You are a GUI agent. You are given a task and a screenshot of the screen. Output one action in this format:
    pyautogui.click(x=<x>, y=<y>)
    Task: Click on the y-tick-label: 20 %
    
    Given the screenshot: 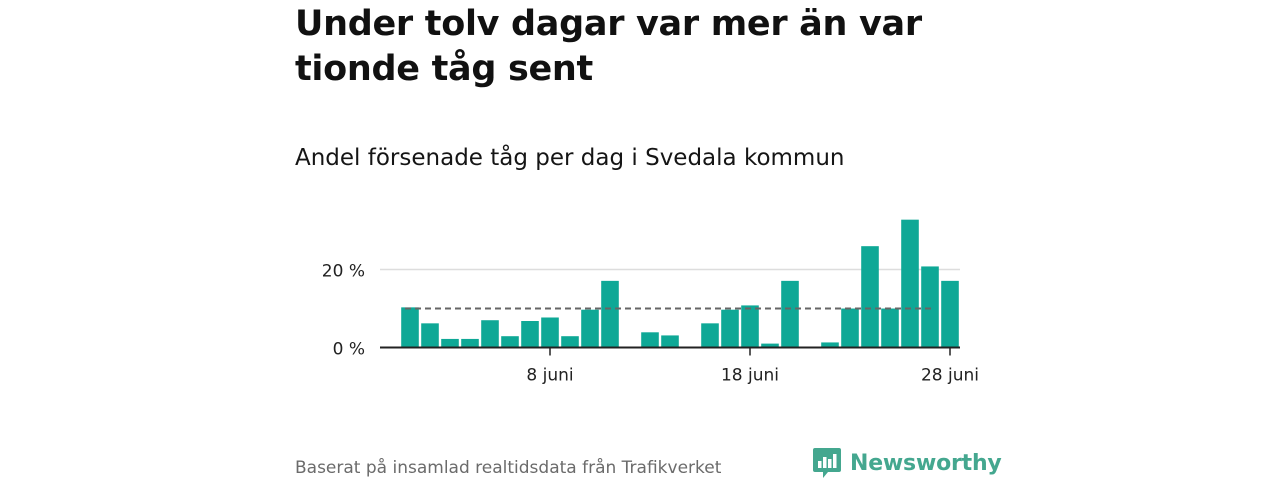 What is the action you would take?
    pyautogui.click(x=343, y=272)
    